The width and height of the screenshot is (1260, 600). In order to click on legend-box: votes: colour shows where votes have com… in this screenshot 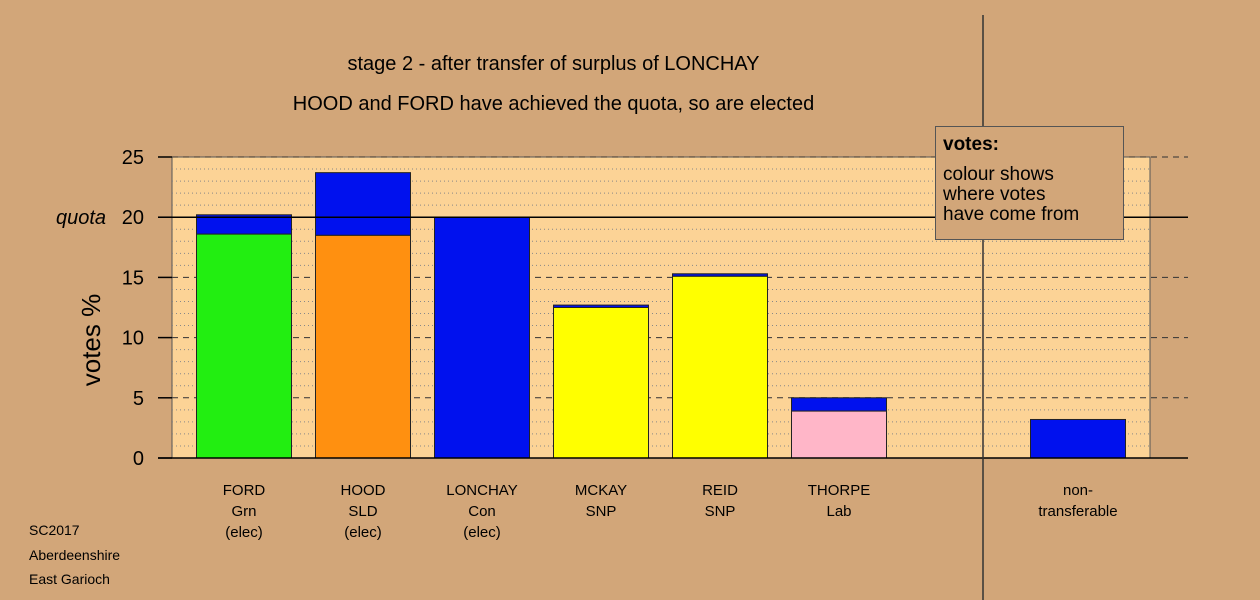, I will do `click(1029, 183)`.